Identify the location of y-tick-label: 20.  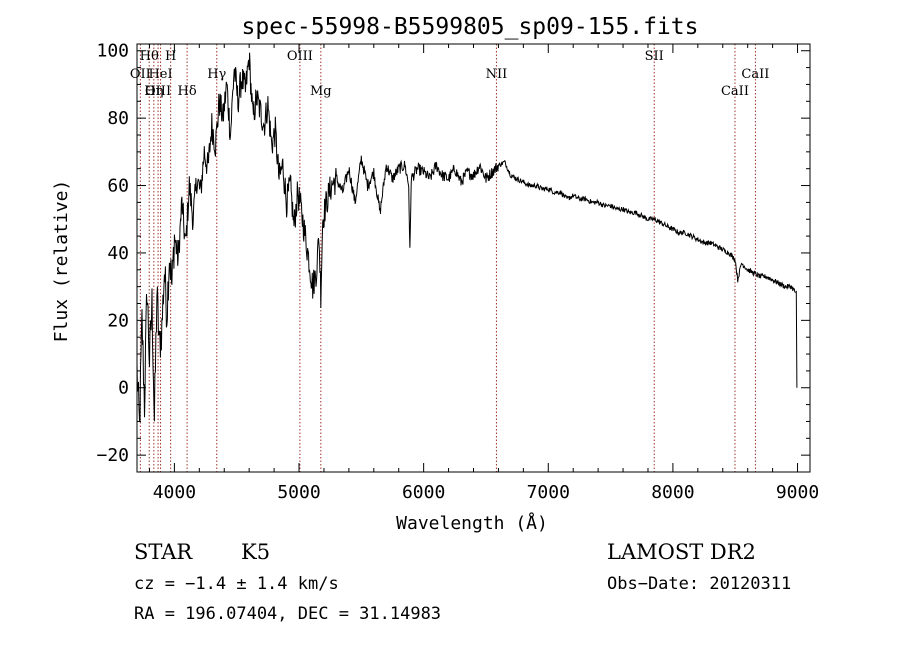
(118, 320).